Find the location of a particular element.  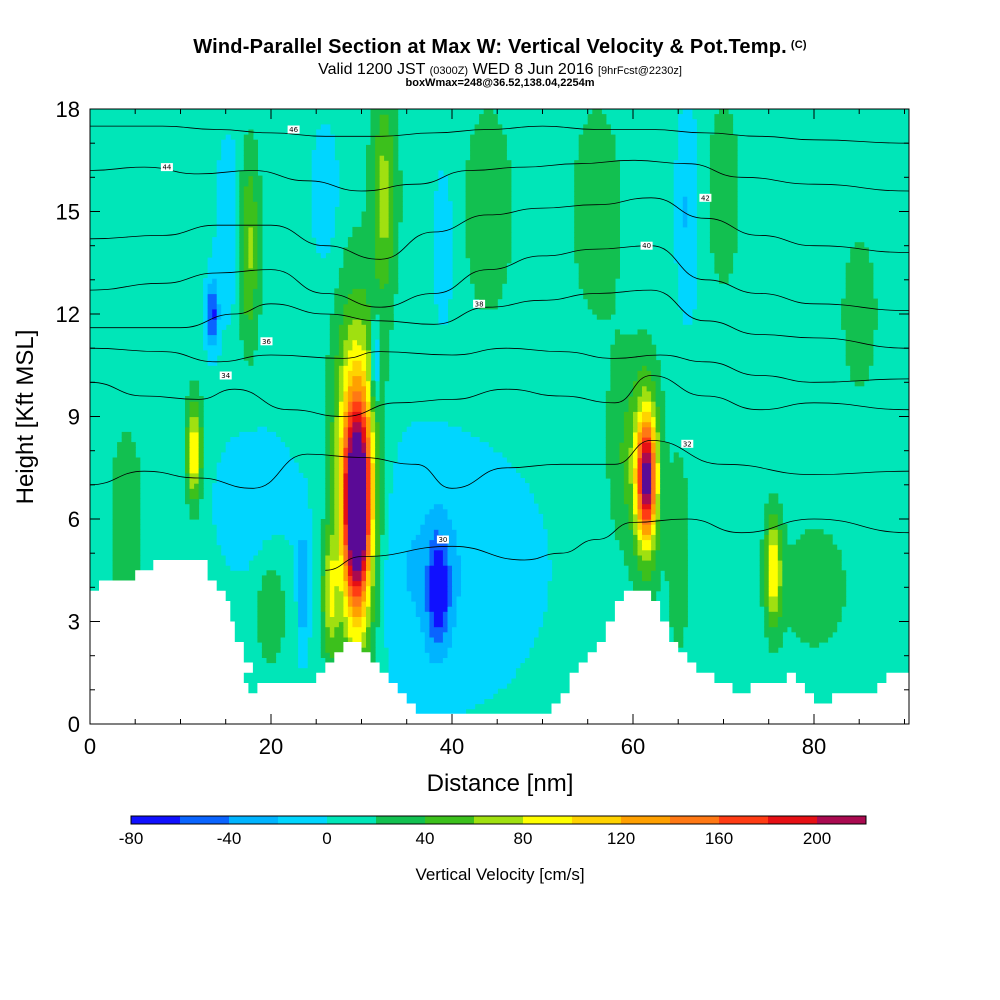

x-tick-label: 40 is located at coordinates (452, 746).